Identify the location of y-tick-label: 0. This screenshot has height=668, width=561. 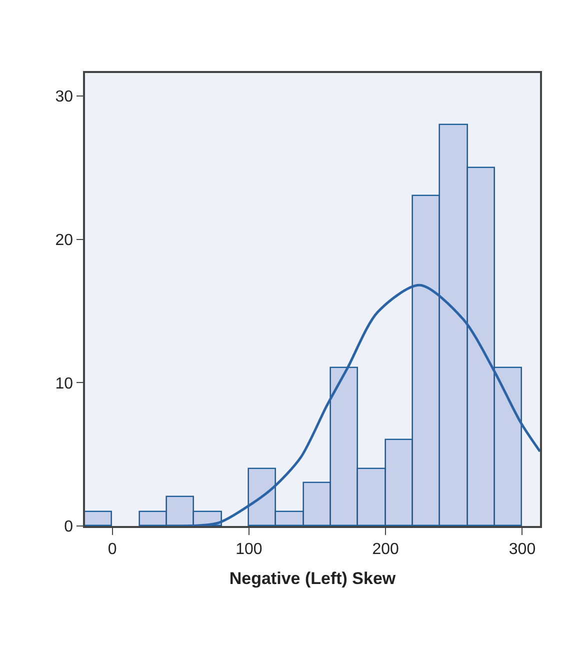
(69, 527).